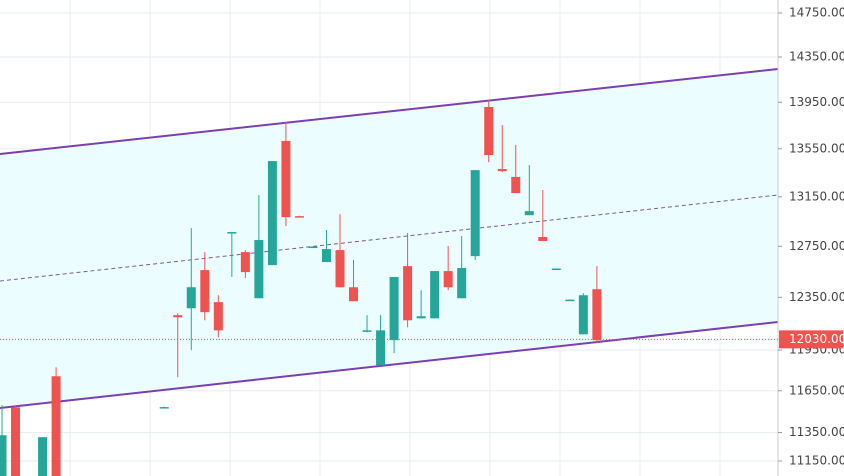 This screenshot has height=476, width=844. What do you see at coordinates (816, 339) in the screenshot?
I see `last-price-label: 12030.00` at bounding box center [816, 339].